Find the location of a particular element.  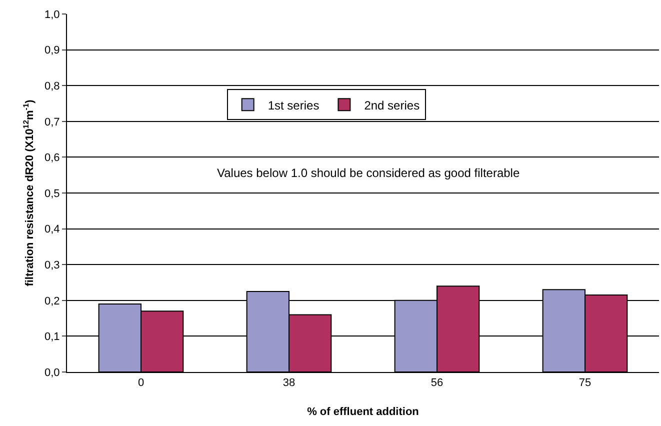

y-tick-label: 0,4 is located at coordinates (52, 230).